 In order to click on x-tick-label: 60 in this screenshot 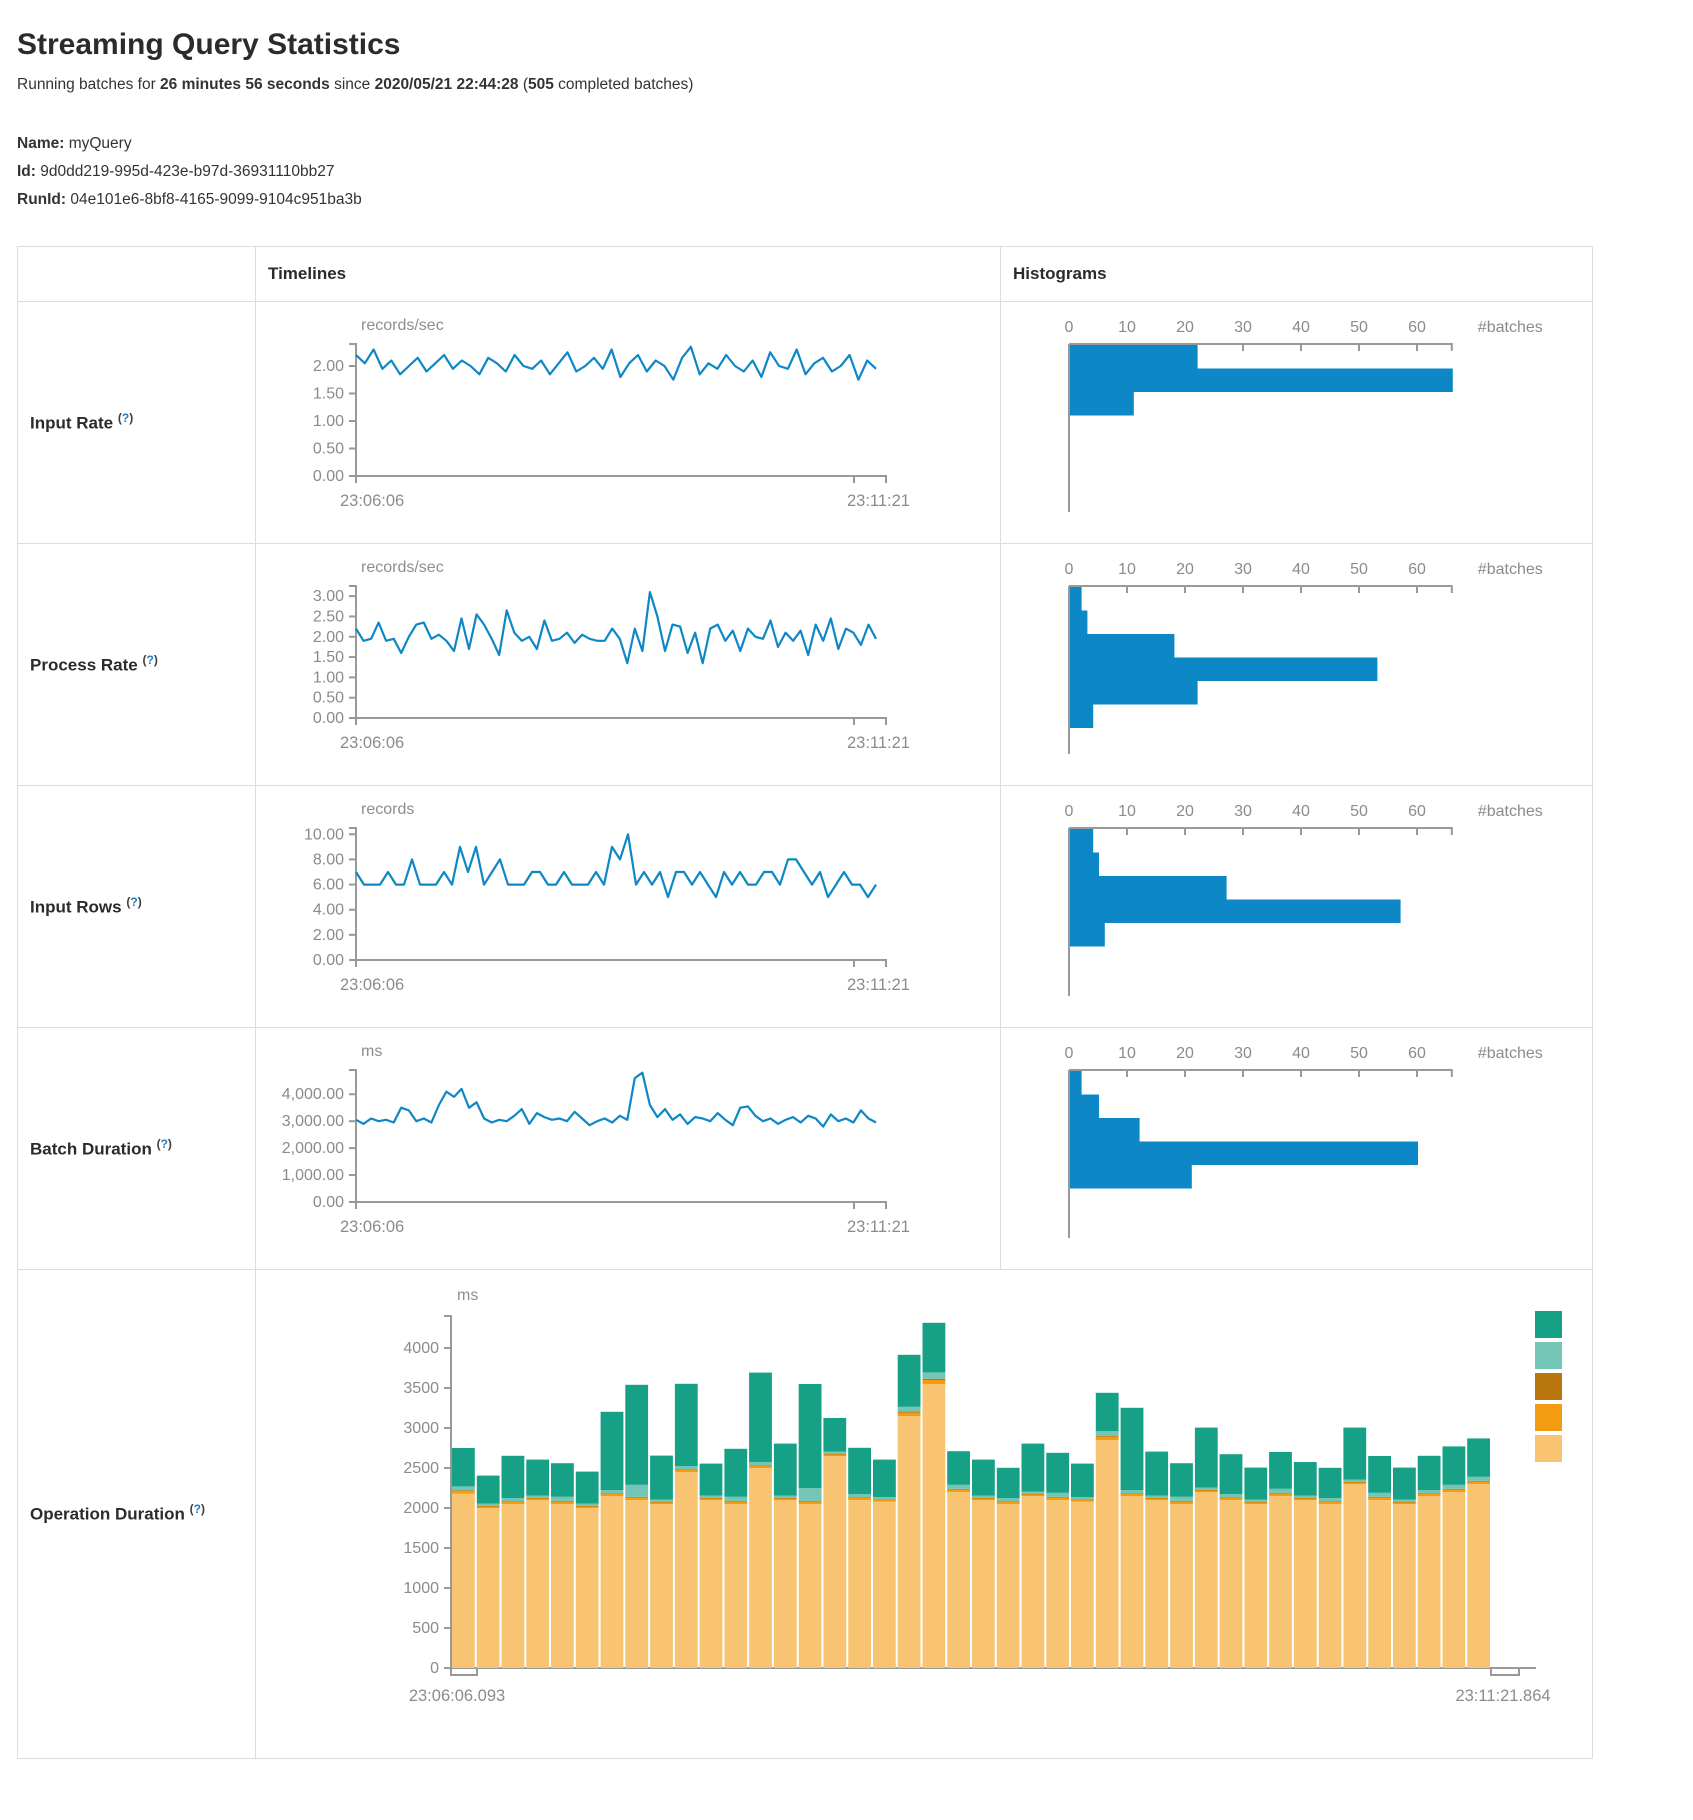, I will do `click(1417, 1053)`.